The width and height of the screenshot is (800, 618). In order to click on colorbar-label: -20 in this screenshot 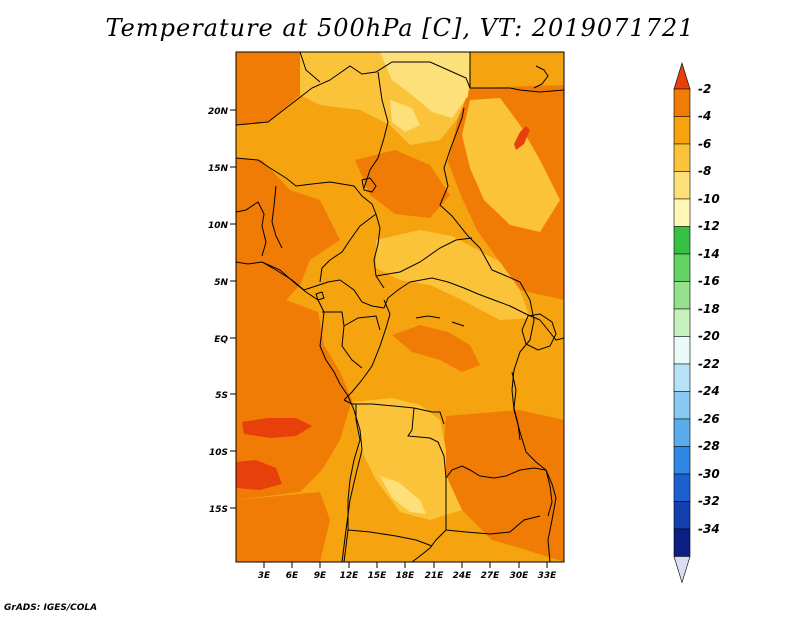, I will do `click(709, 336)`.